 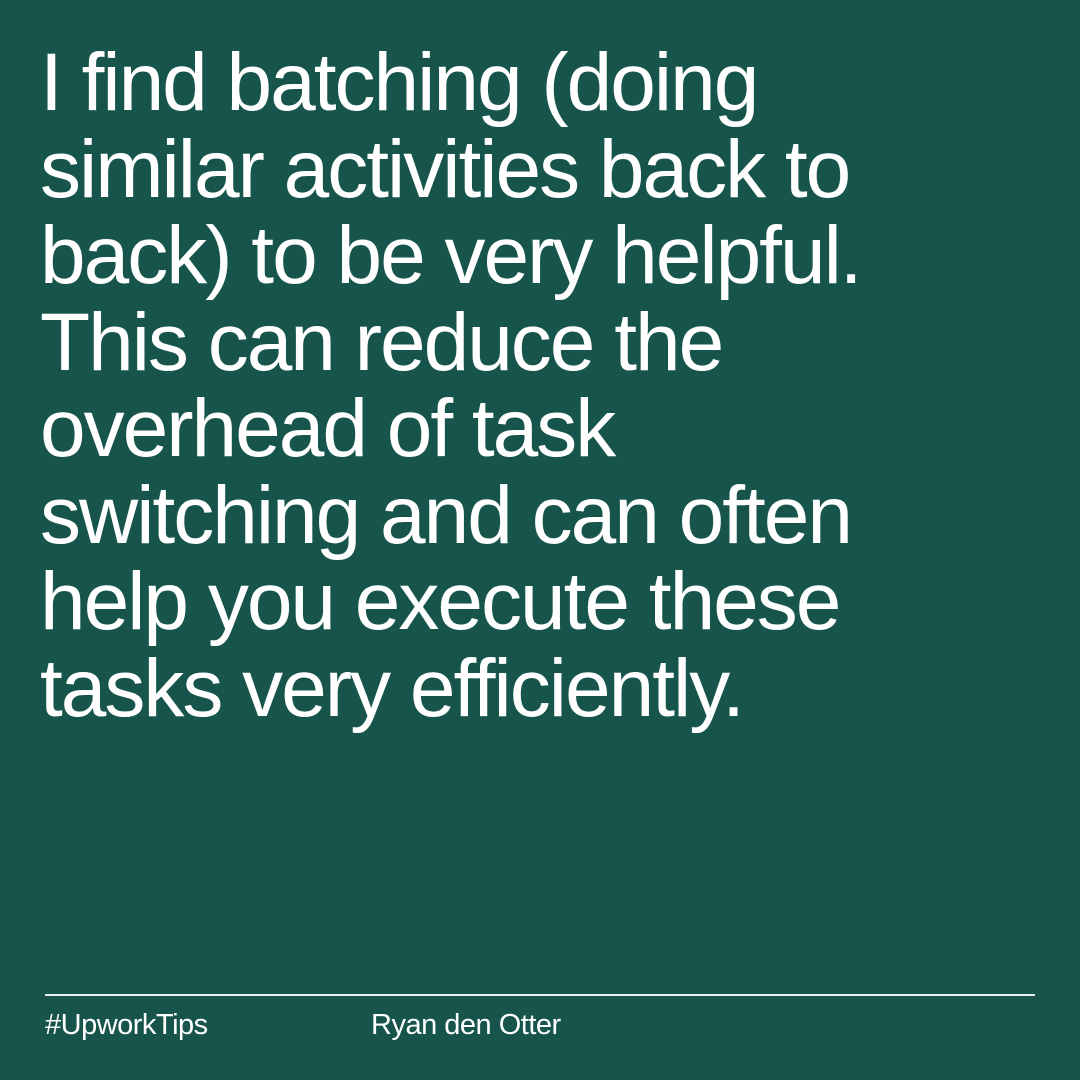 I want to click on quote-line: similar activities back to, so click(x=445, y=169).